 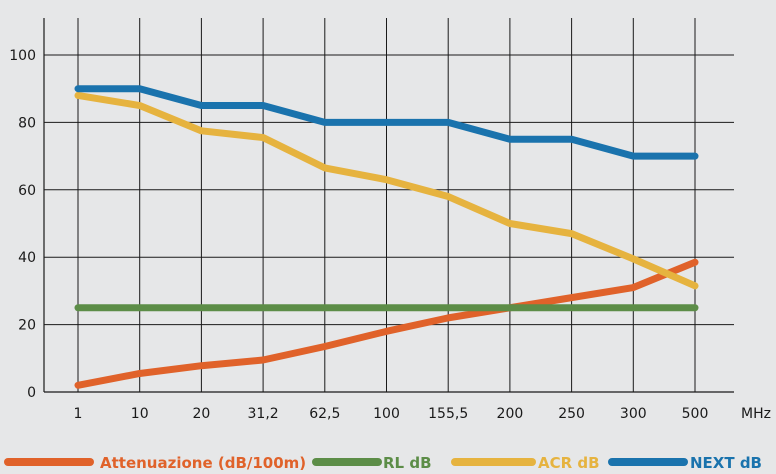 I want to click on x-tick-label: 250, so click(x=571, y=414).